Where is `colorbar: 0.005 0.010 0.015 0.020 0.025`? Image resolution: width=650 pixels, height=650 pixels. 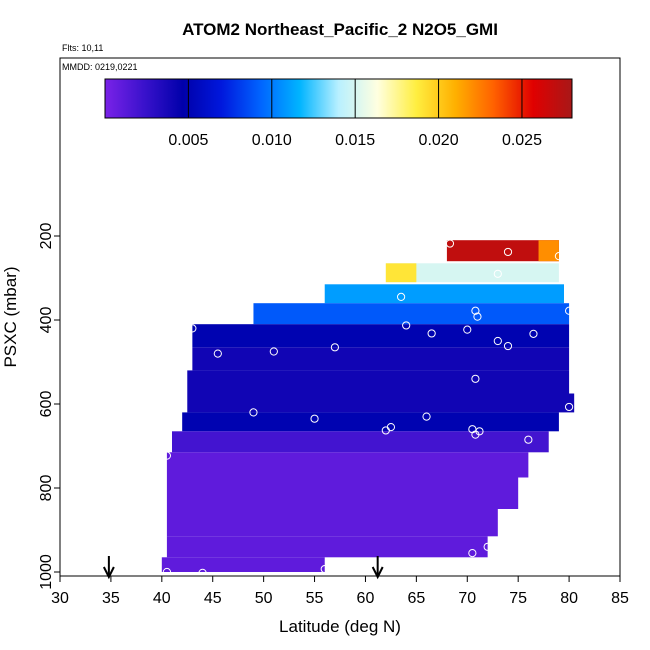
colorbar: 0.005 0.010 0.015 0.020 0.025 is located at coordinates (338, 113).